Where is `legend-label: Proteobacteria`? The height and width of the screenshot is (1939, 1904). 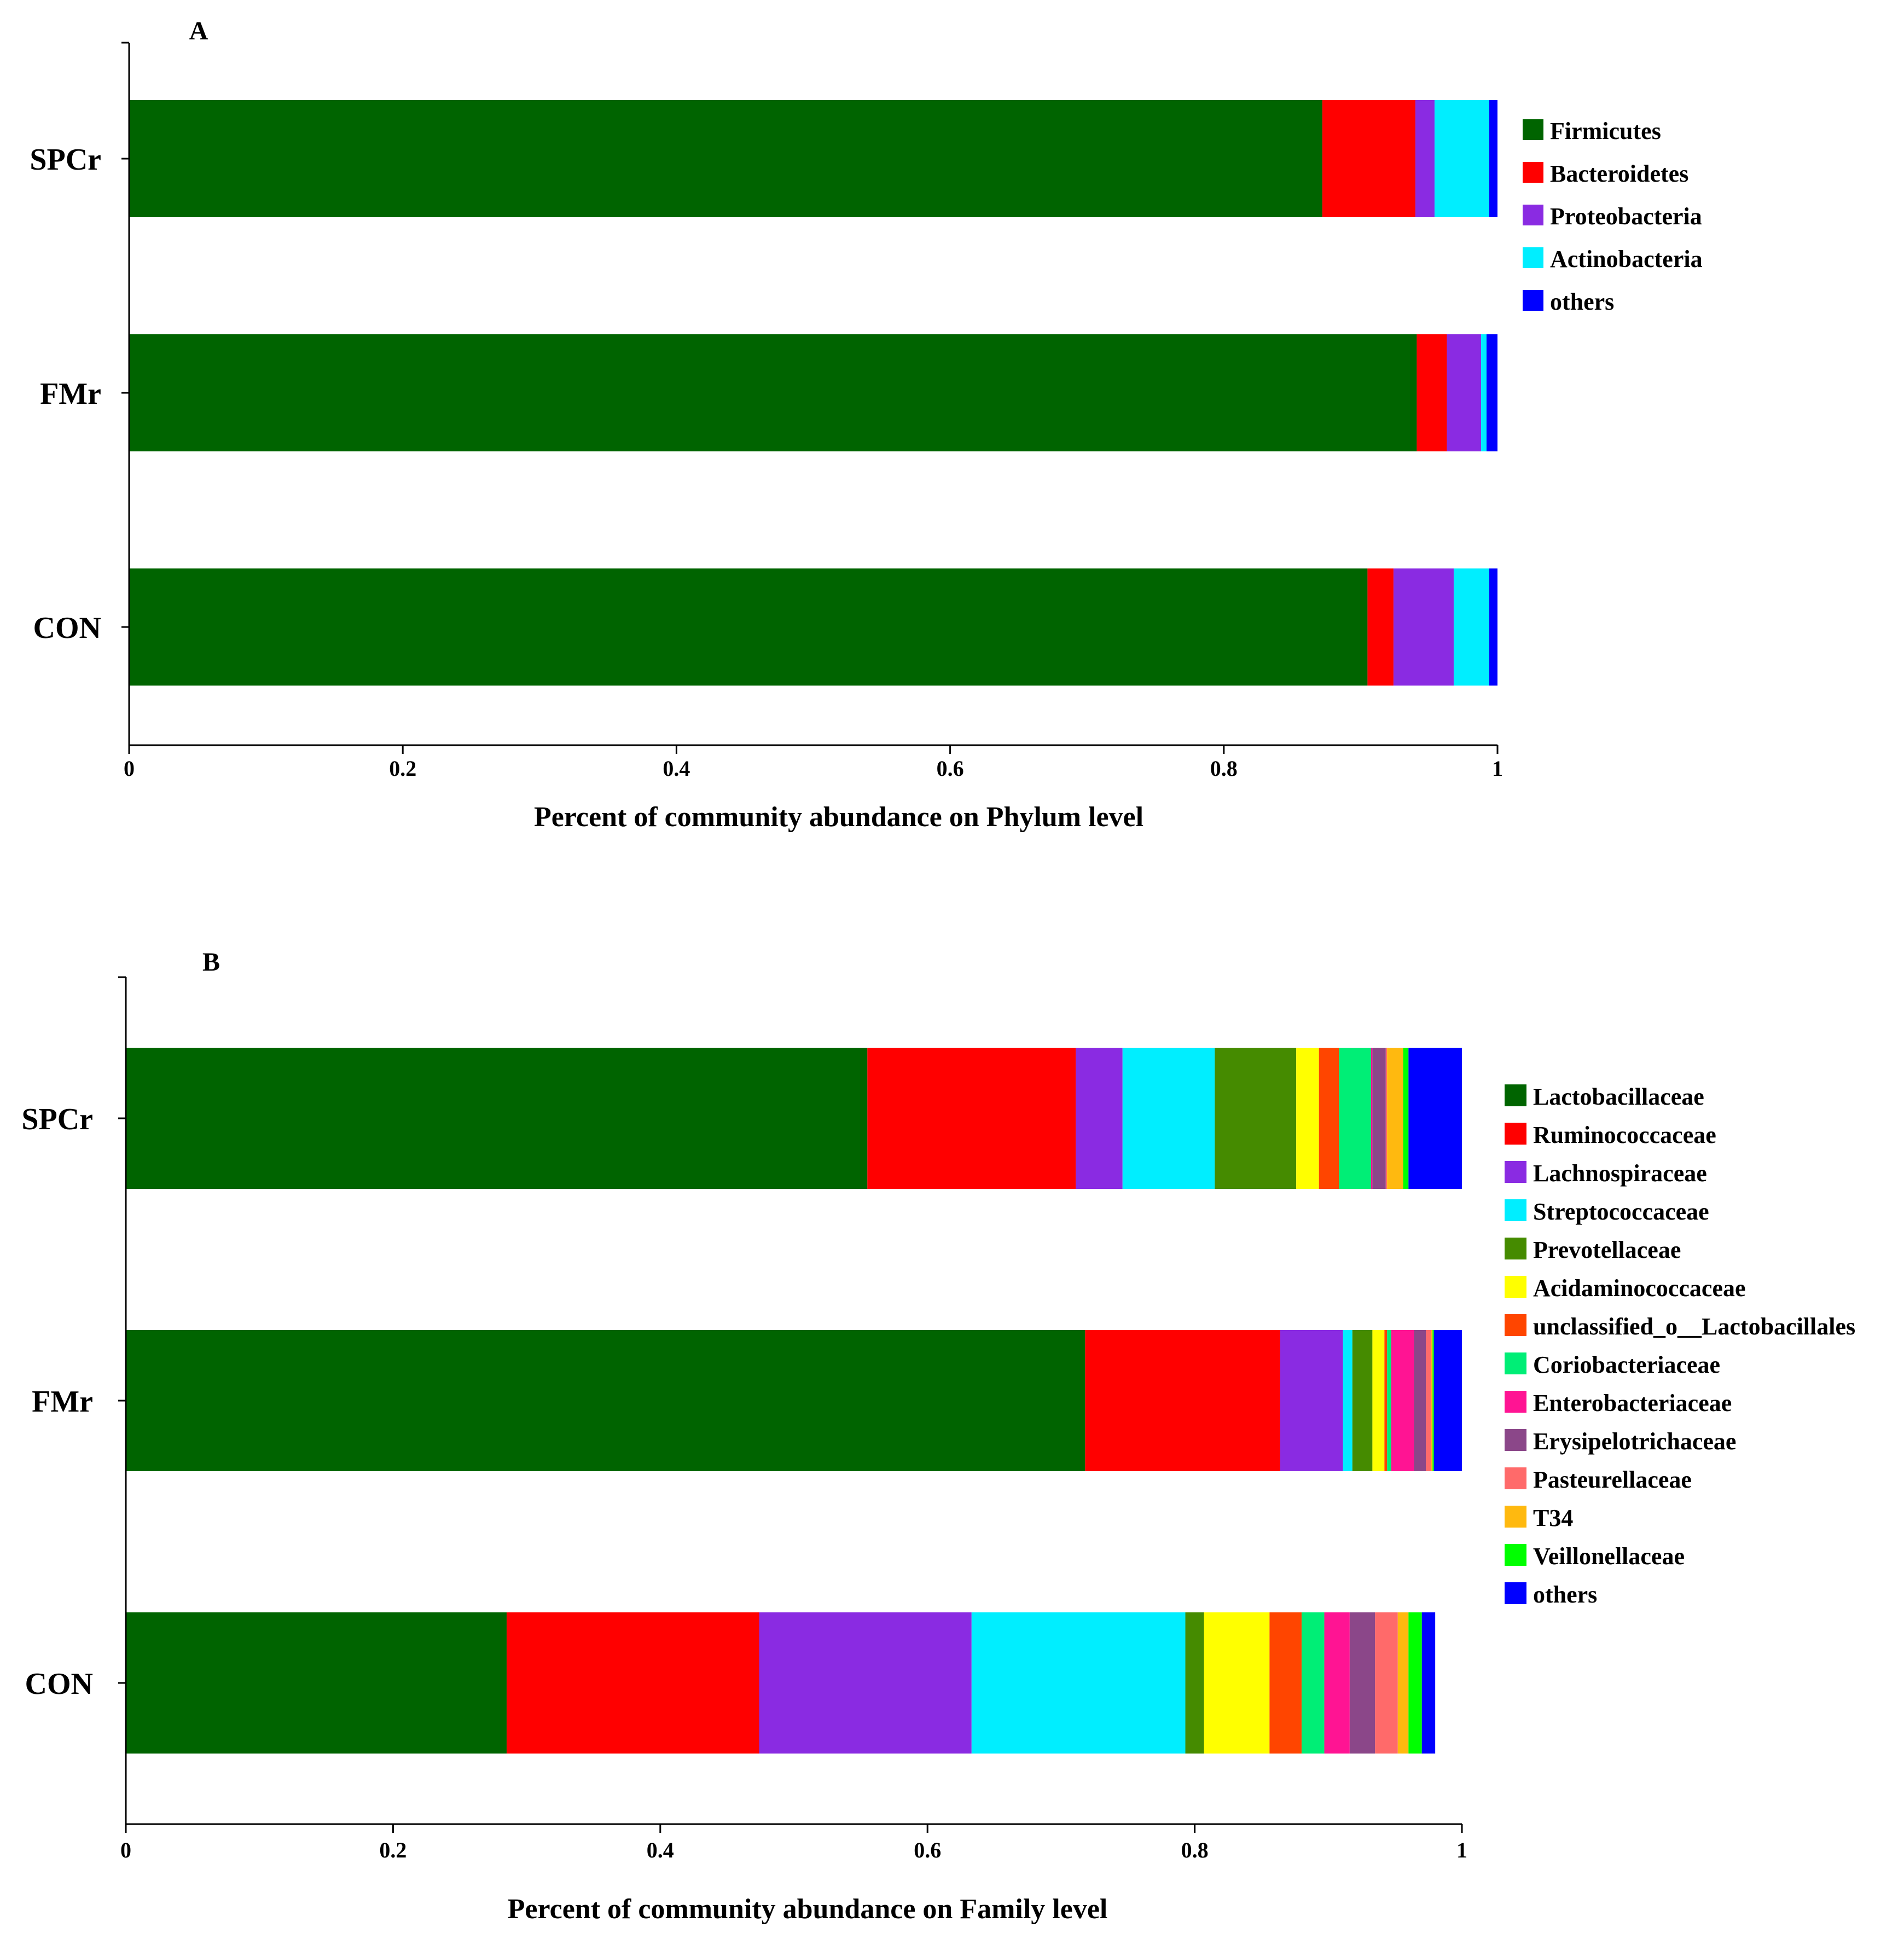 legend-label: Proteobacteria is located at coordinates (1626, 217).